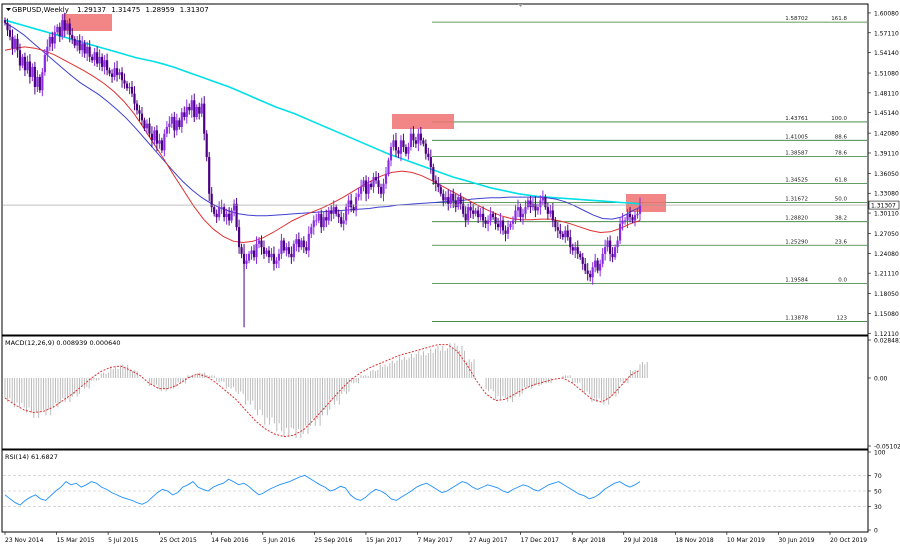 The height and width of the screenshot is (551, 900). I want to click on rsi-label: RSI(14) 61.6827, so click(31, 457).